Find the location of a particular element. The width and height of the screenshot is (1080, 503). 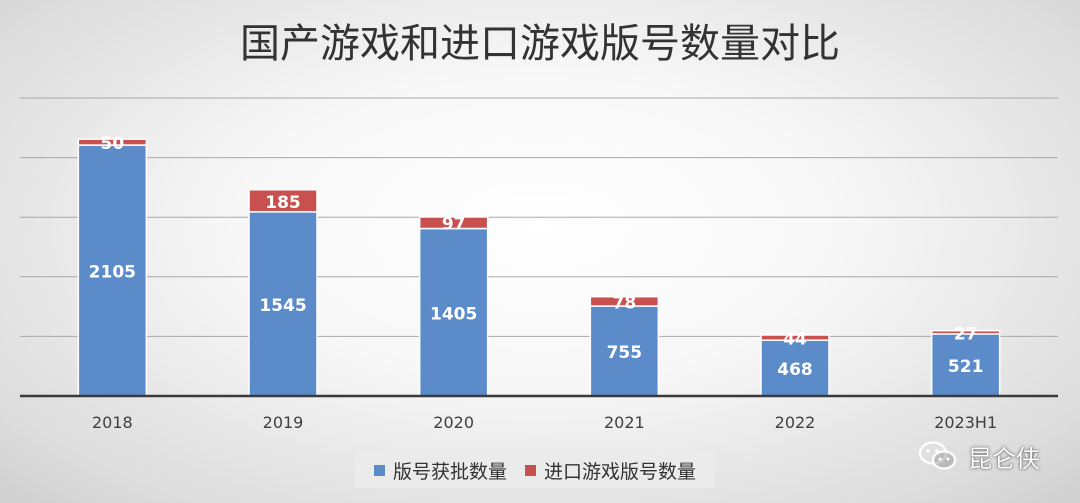

data-label-approved-2018: 2105 is located at coordinates (112, 273).